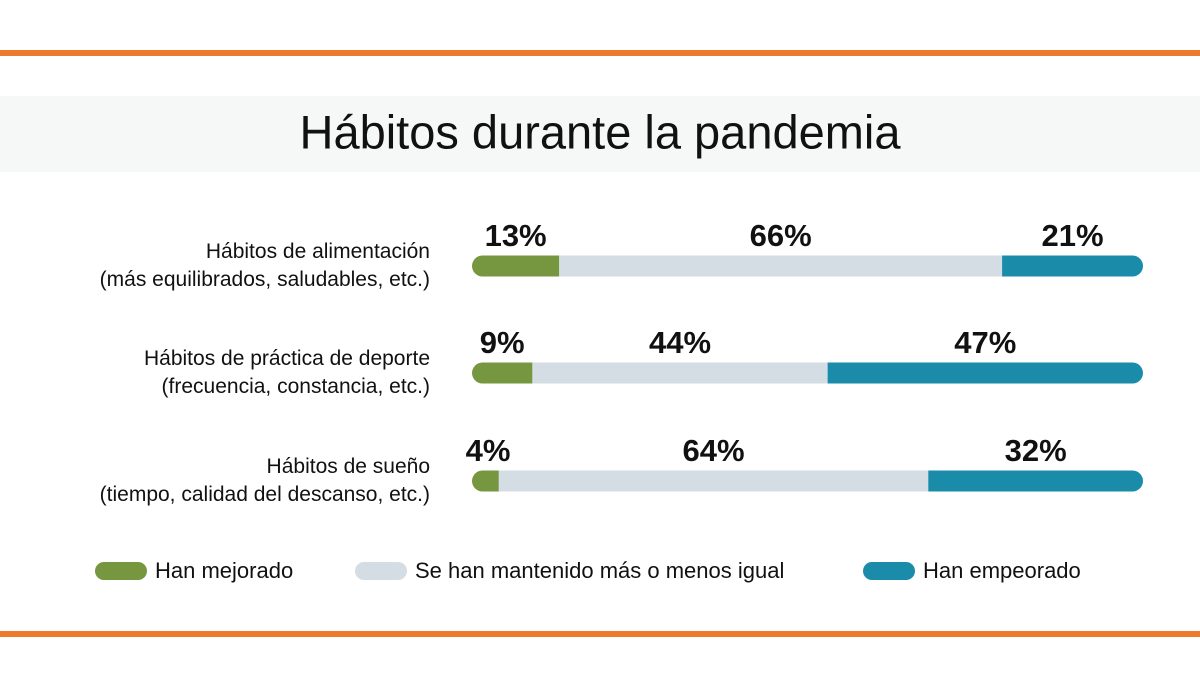 The image size is (1200, 690). Describe the element at coordinates (781, 235) in the screenshot. I see `value-label: 66%` at that location.